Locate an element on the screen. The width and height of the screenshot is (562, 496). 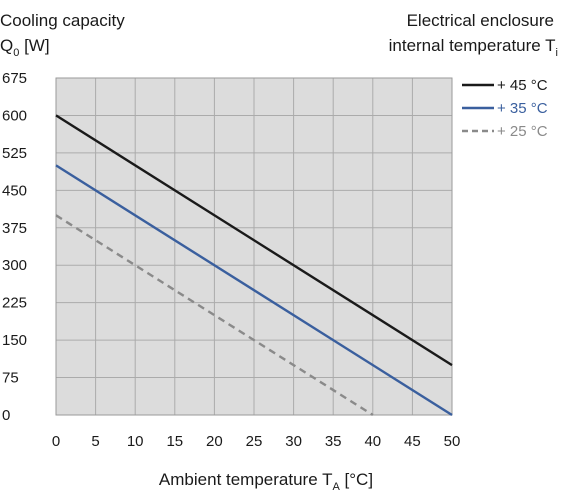
x-tick-label: 25 is located at coordinates (254, 441).